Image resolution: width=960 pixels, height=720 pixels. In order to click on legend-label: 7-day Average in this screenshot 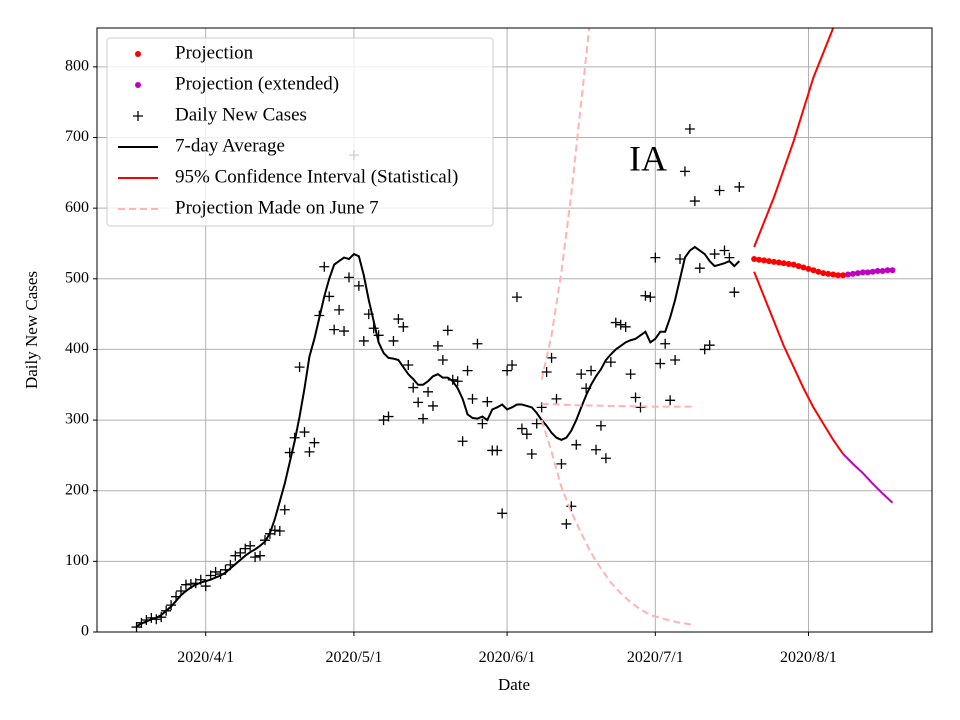, I will do `click(230, 145)`.